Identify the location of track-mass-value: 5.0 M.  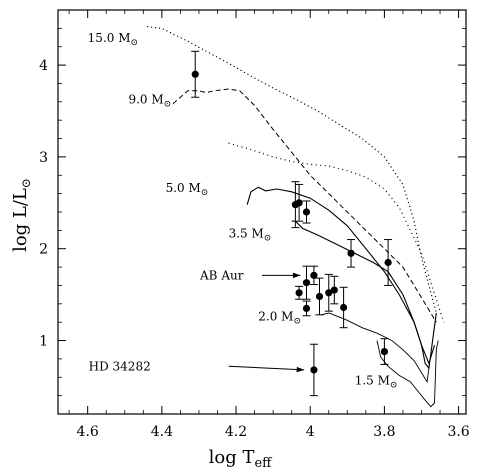
(183, 188).